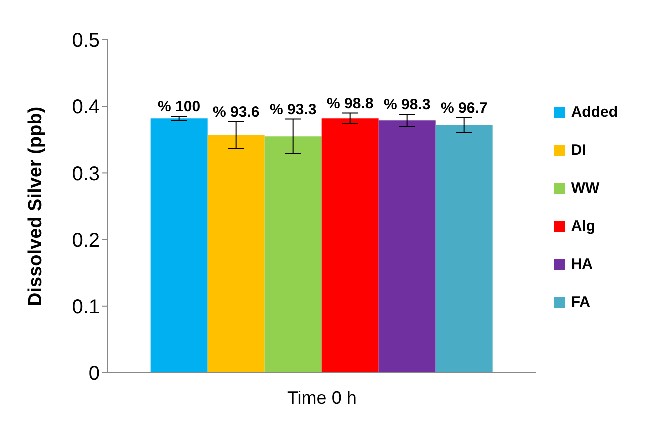  What do you see at coordinates (407, 105) in the screenshot?
I see `annotation: % 98.3` at bounding box center [407, 105].